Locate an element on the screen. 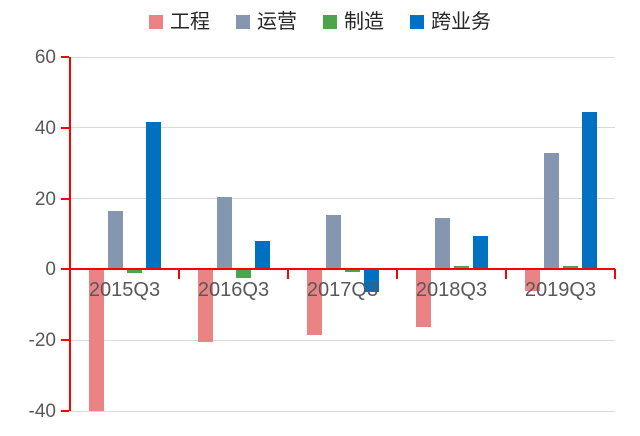  x-category-label: 2015Q3 is located at coordinates (124, 290).